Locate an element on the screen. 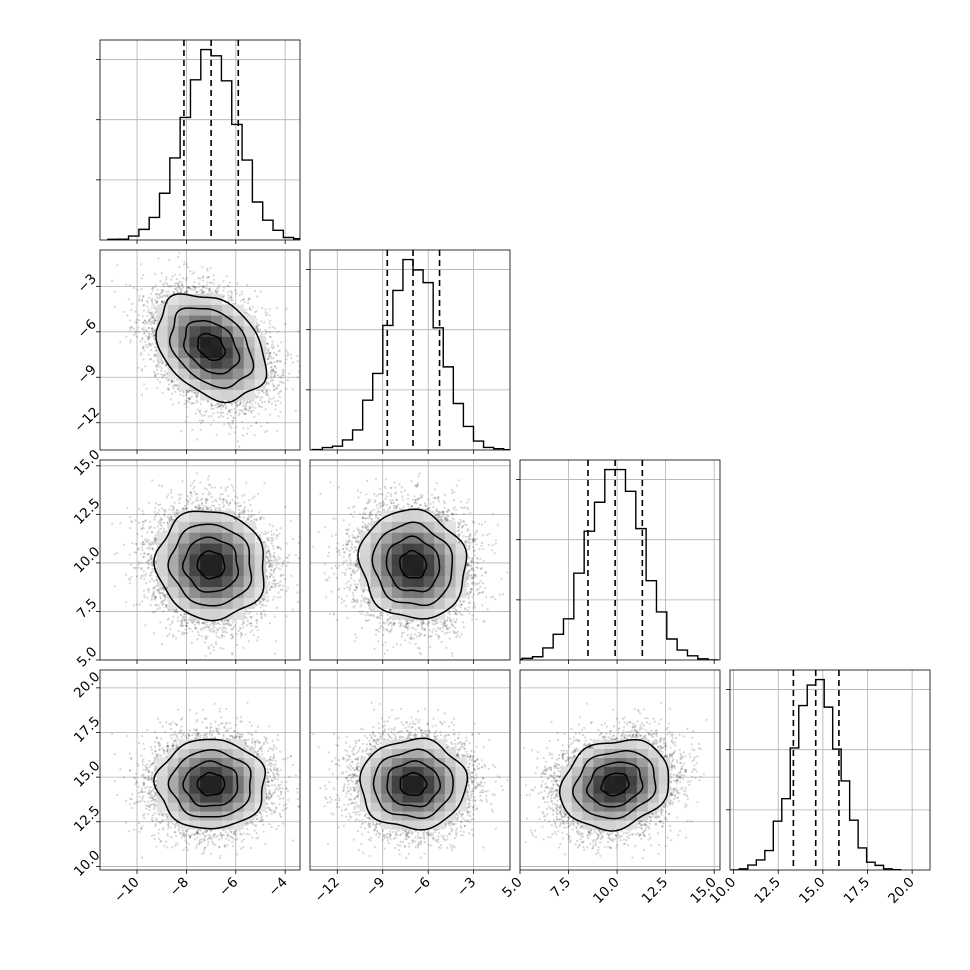 The height and width of the screenshot is (970, 970). x-tick-label: −4 is located at coordinates (277, 886).